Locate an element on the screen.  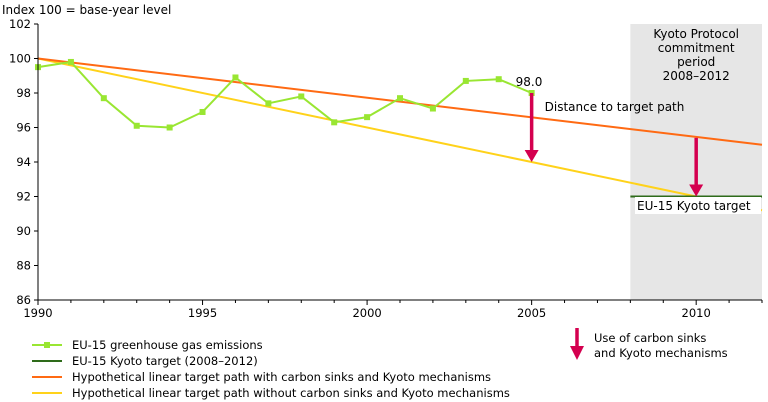
y-axis-label: Index 100 = base-year level is located at coordinates (86, 10).